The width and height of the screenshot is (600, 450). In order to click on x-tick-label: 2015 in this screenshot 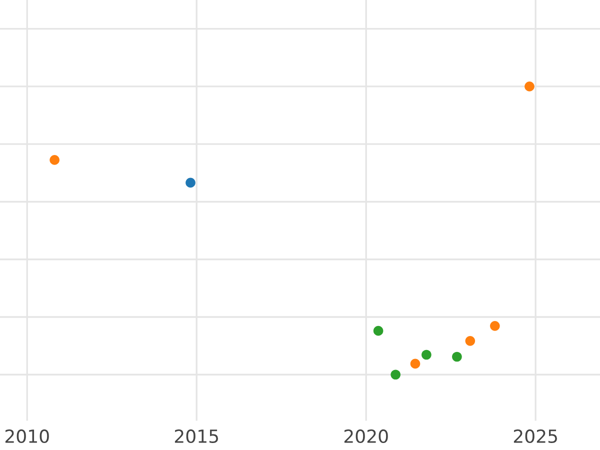, I will do `click(196, 436)`.